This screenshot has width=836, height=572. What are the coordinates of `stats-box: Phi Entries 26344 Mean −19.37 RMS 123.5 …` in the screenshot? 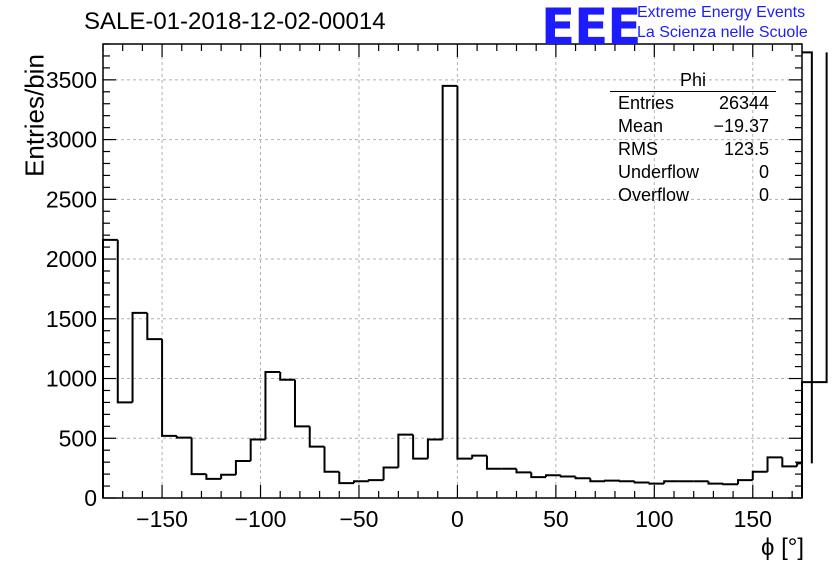 It's located at (693, 138).